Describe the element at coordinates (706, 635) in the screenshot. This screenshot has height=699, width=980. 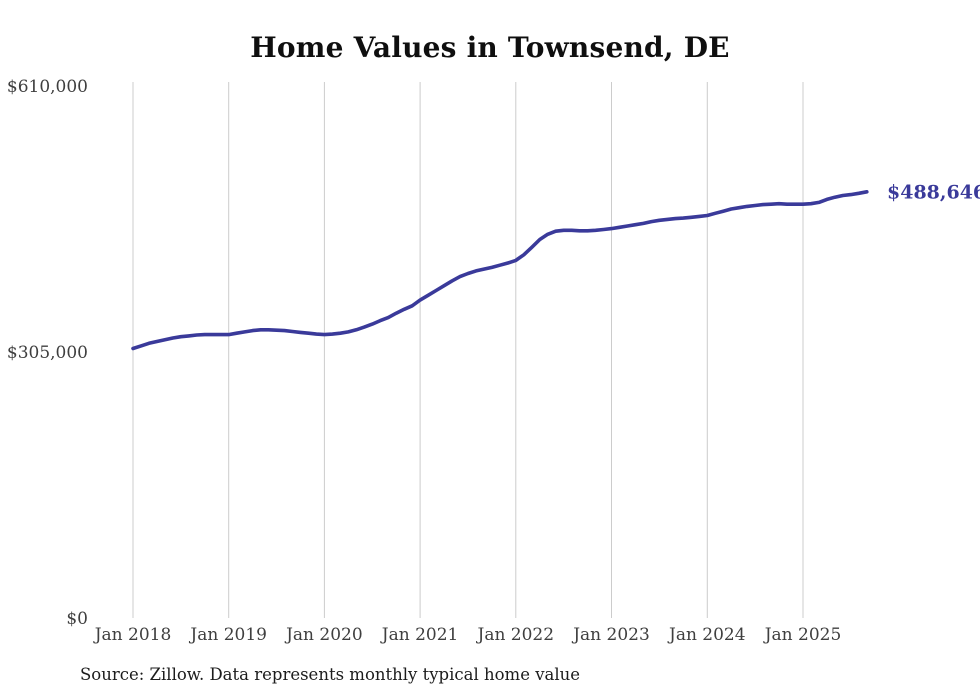
I see `x-tick-label: Jan 2024` at that location.